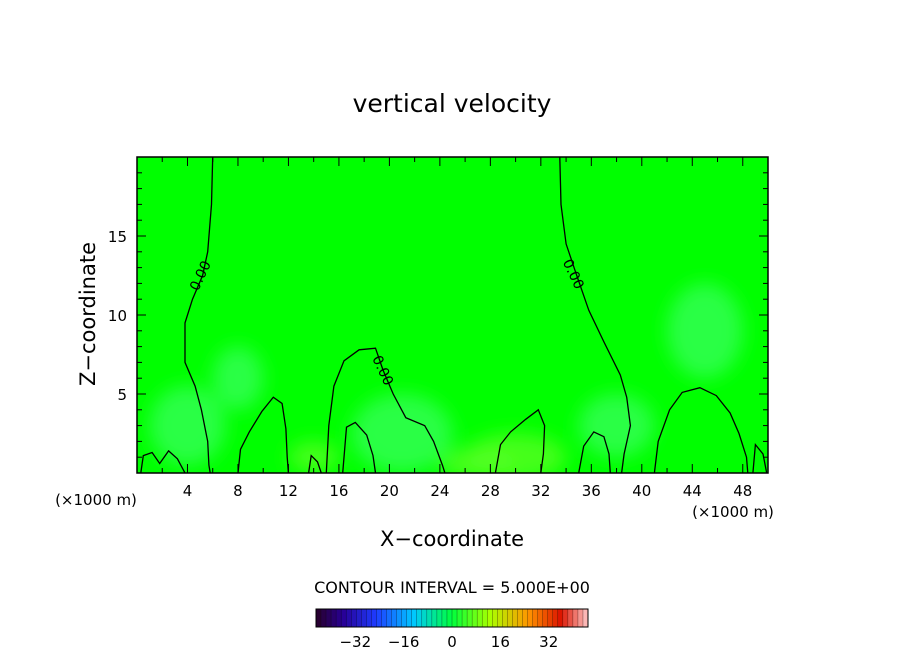  What do you see at coordinates (452, 103) in the screenshot?
I see `chart-title: vertical velocity` at bounding box center [452, 103].